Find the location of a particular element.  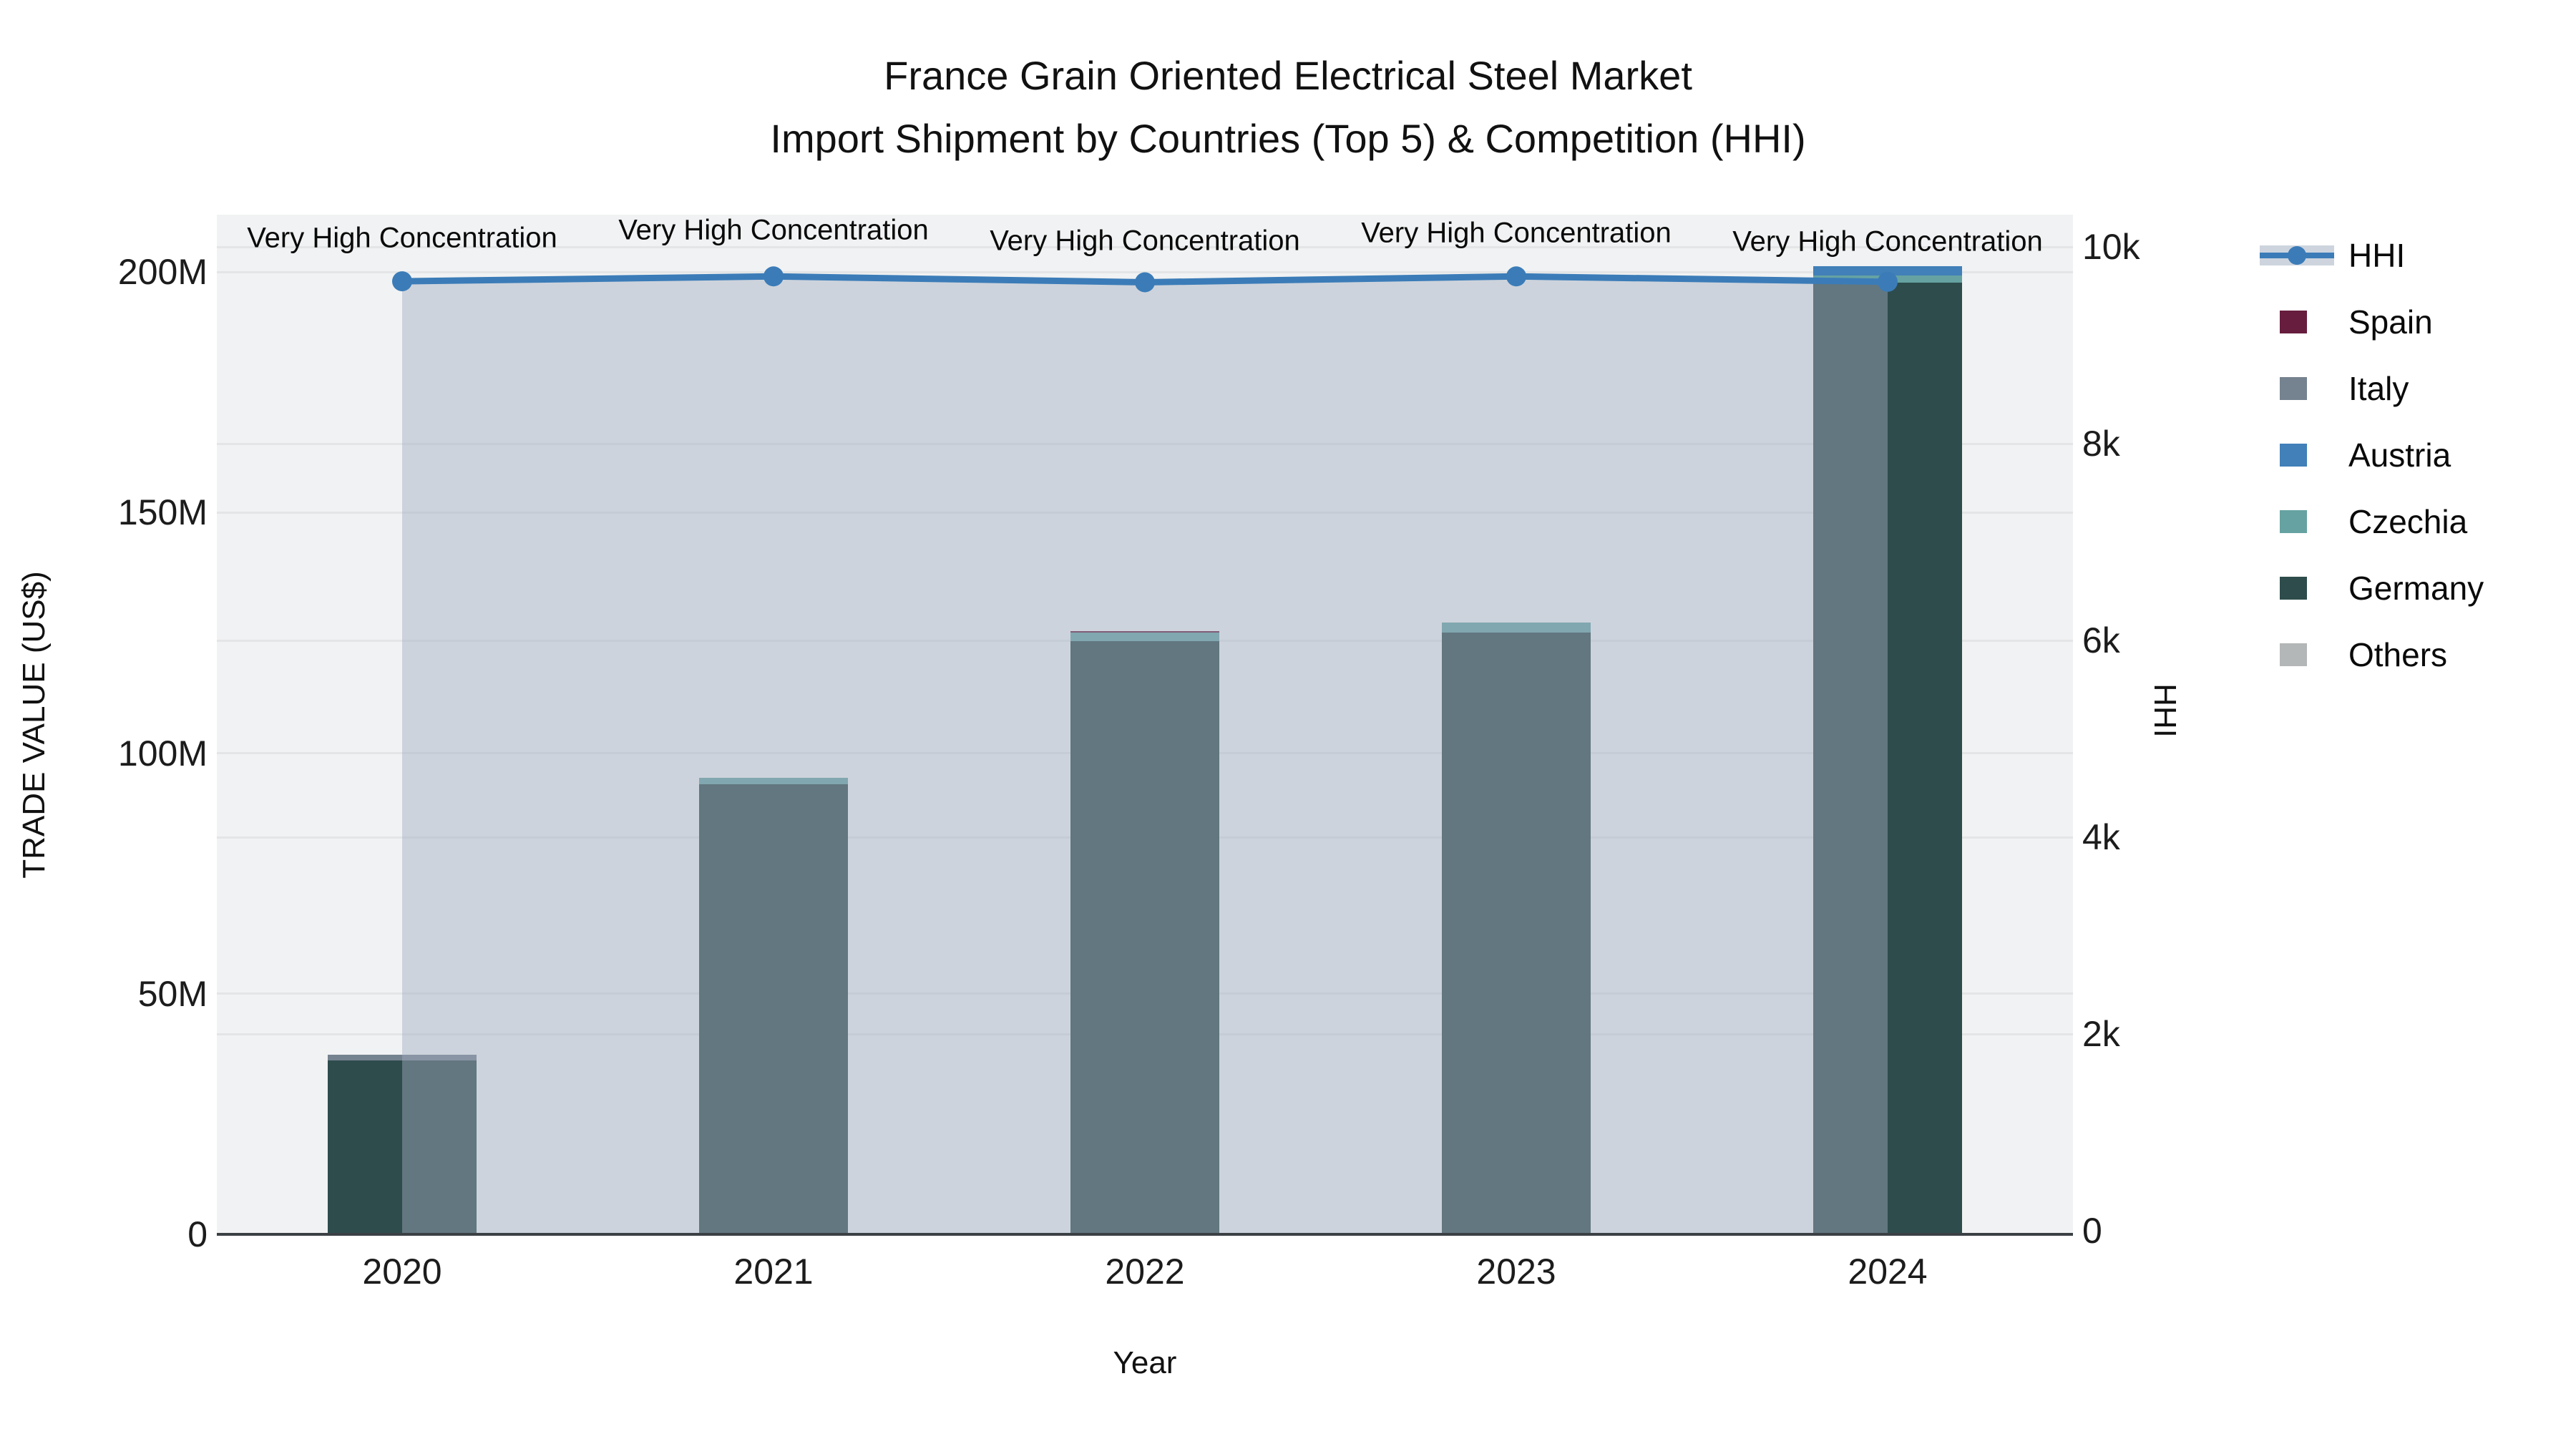

legend-label-germany: Germany is located at coordinates (2416, 588).